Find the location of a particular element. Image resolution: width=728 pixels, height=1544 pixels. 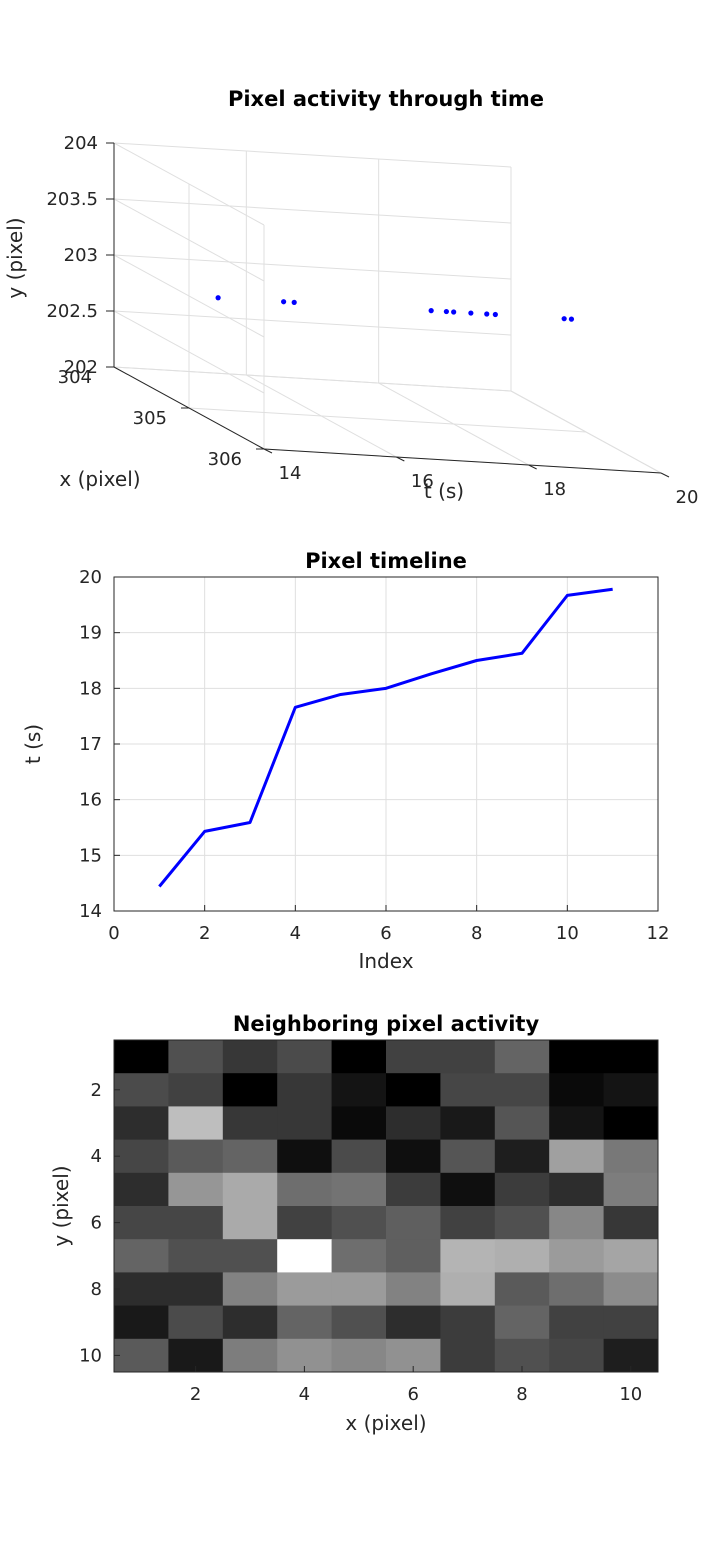

chart-title-heatmap: Neighboring pixel activity is located at coordinates (386, 1024).